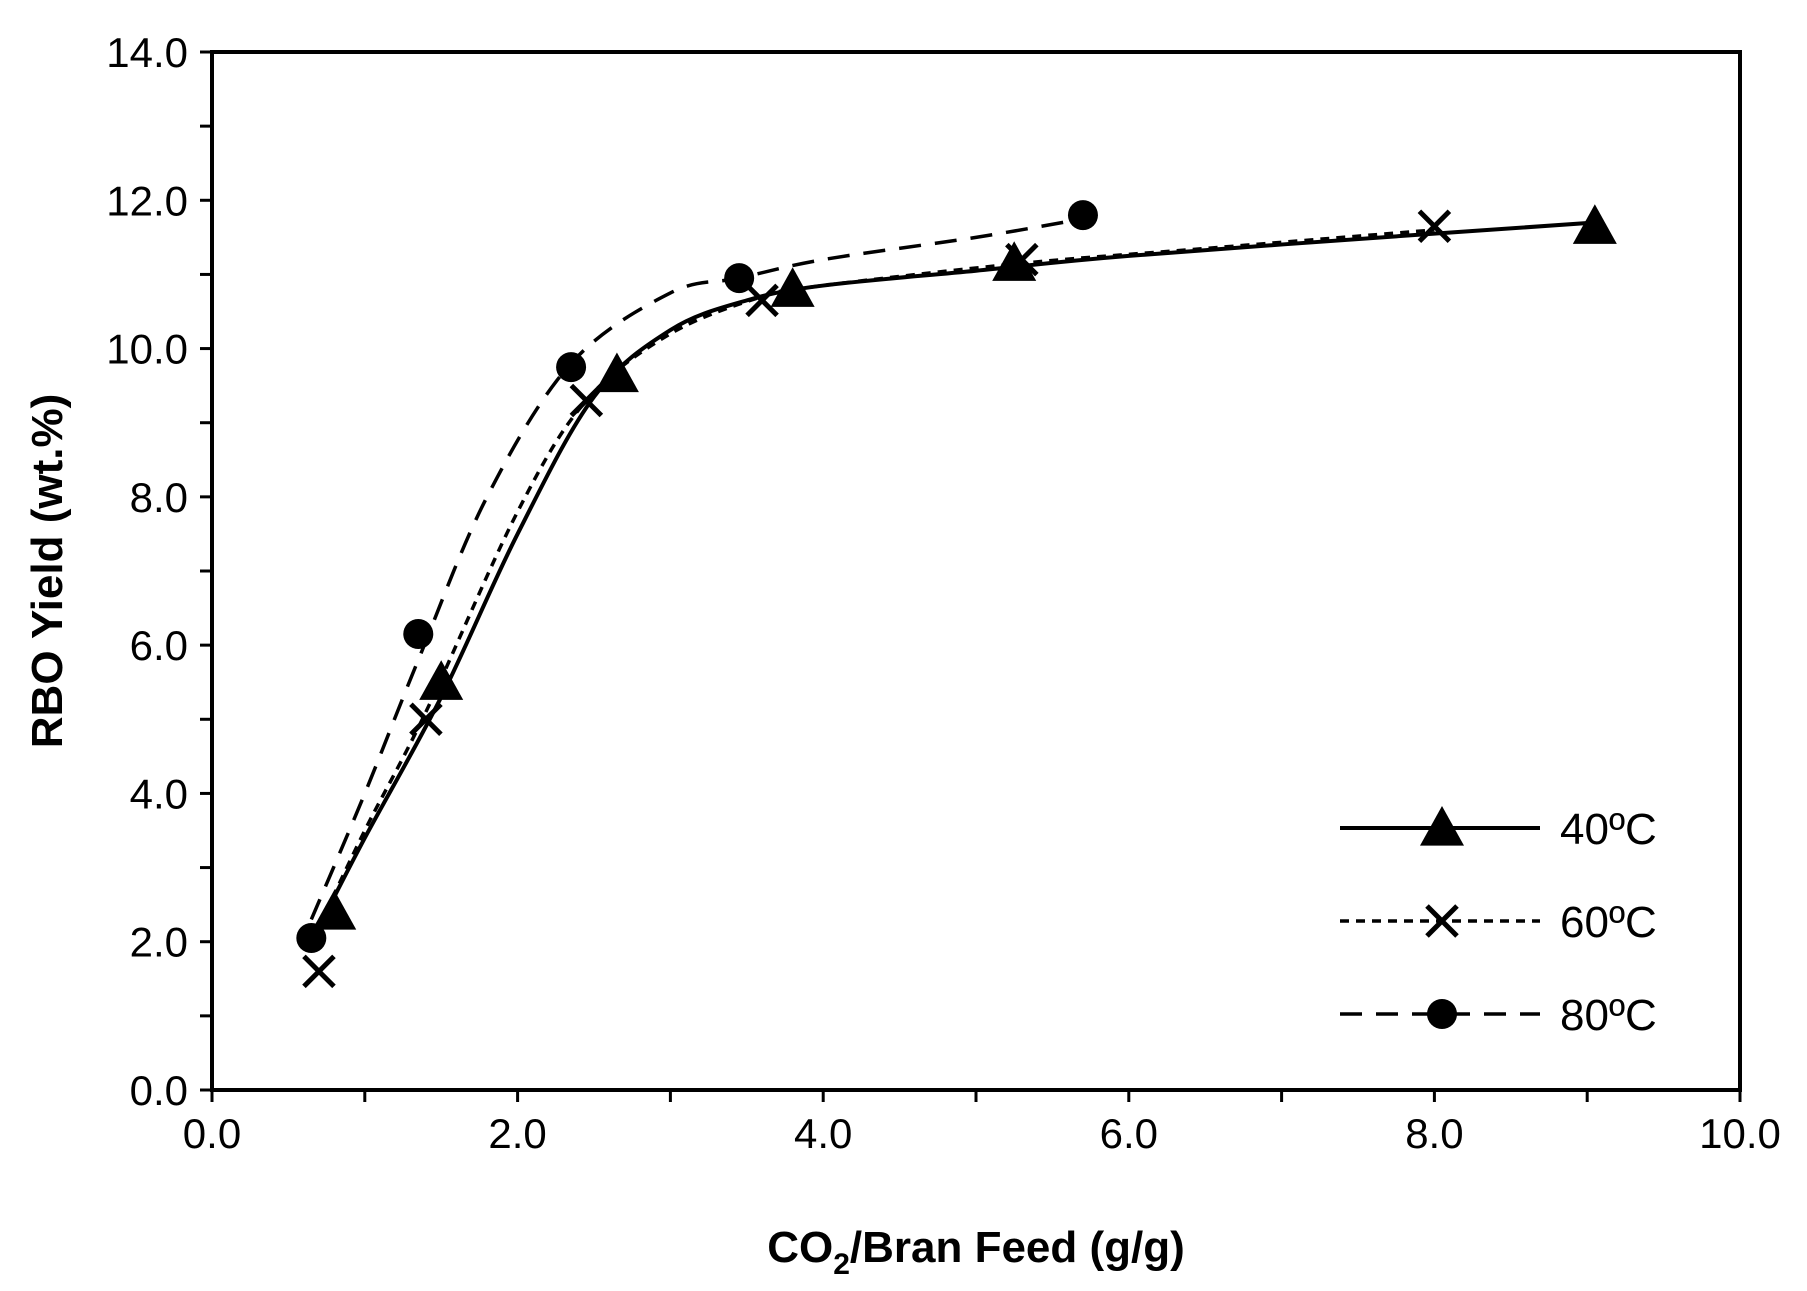 The image size is (1807, 1291). Describe the element at coordinates (1740, 1133) in the screenshot. I see `x-tick-label: 10.0` at that location.